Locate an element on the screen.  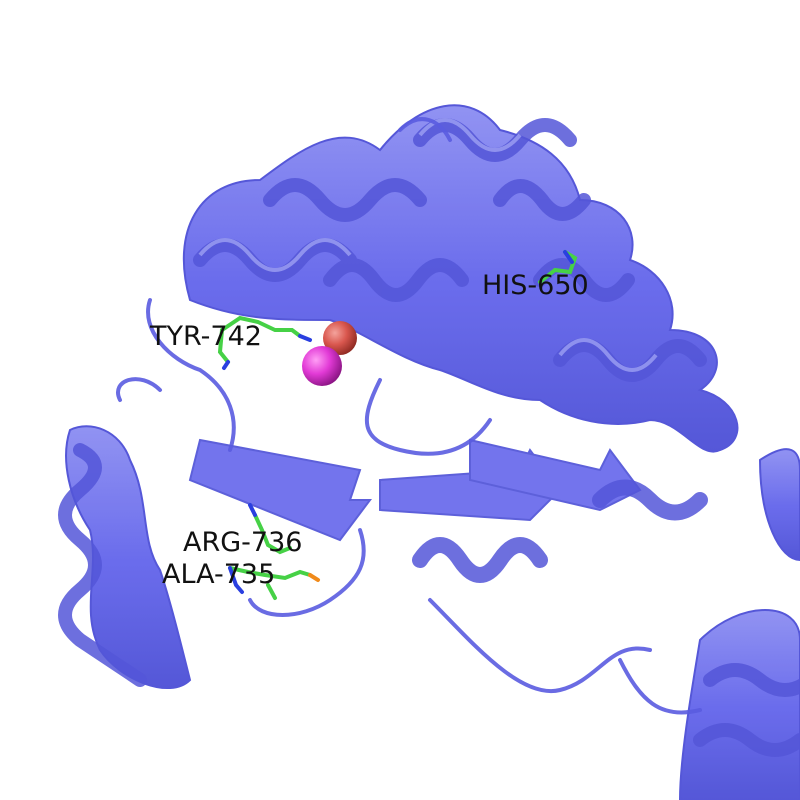
residue-label-ala735: ALA-735 is located at coordinates (219, 574).